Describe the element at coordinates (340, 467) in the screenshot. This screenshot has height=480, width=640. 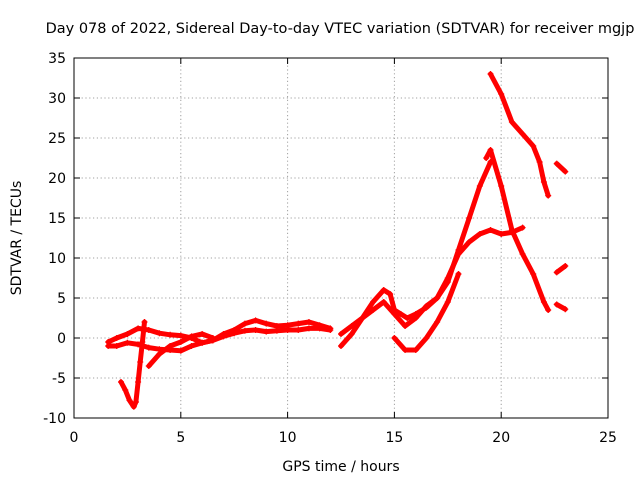
I see `x-axis-label: GPS time / hours` at that location.